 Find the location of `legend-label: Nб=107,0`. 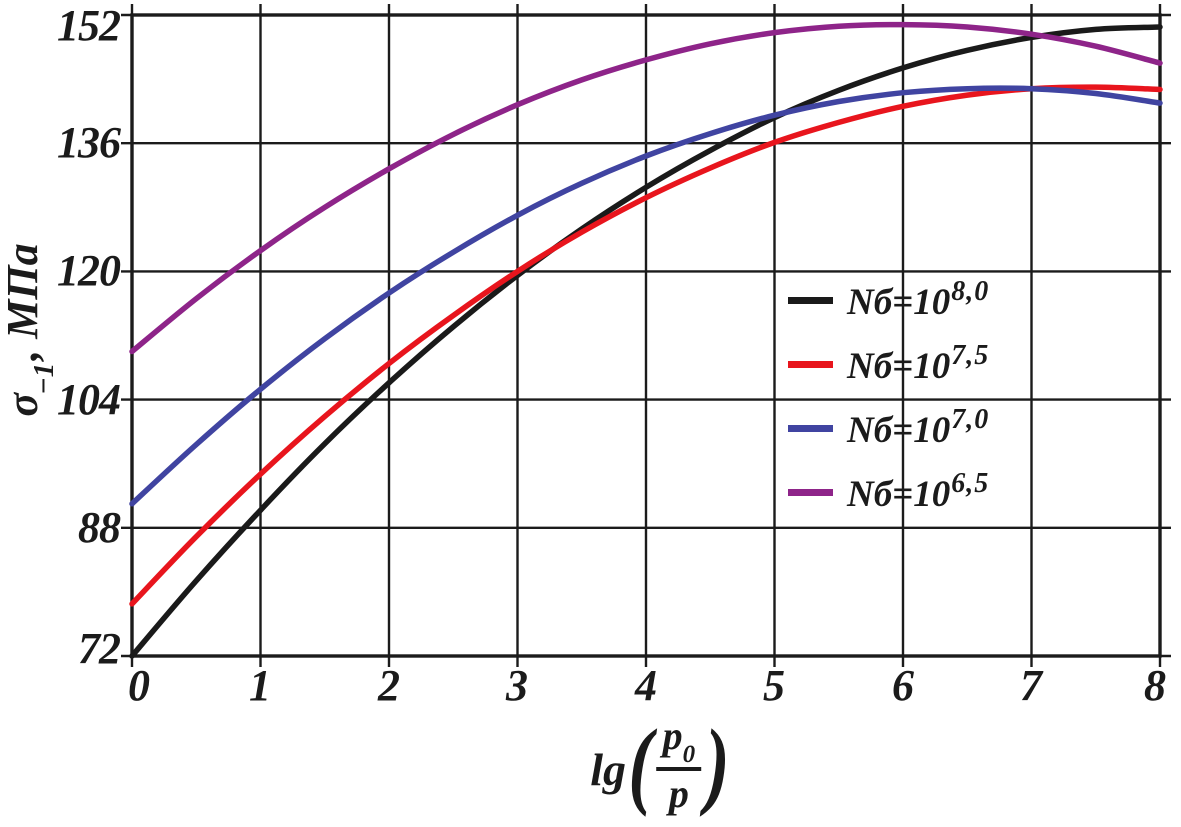

legend-label: Nб=107,0 is located at coordinates (918, 428).